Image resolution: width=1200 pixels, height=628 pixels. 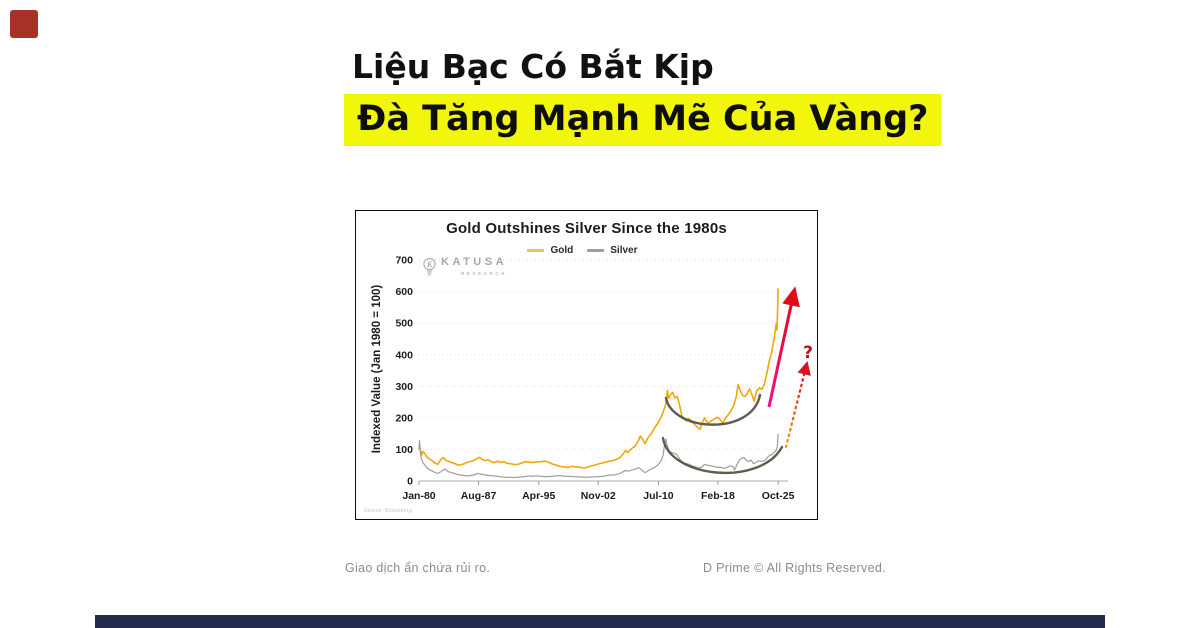 I want to click on svg-text: 300, so click(x=404, y=387).